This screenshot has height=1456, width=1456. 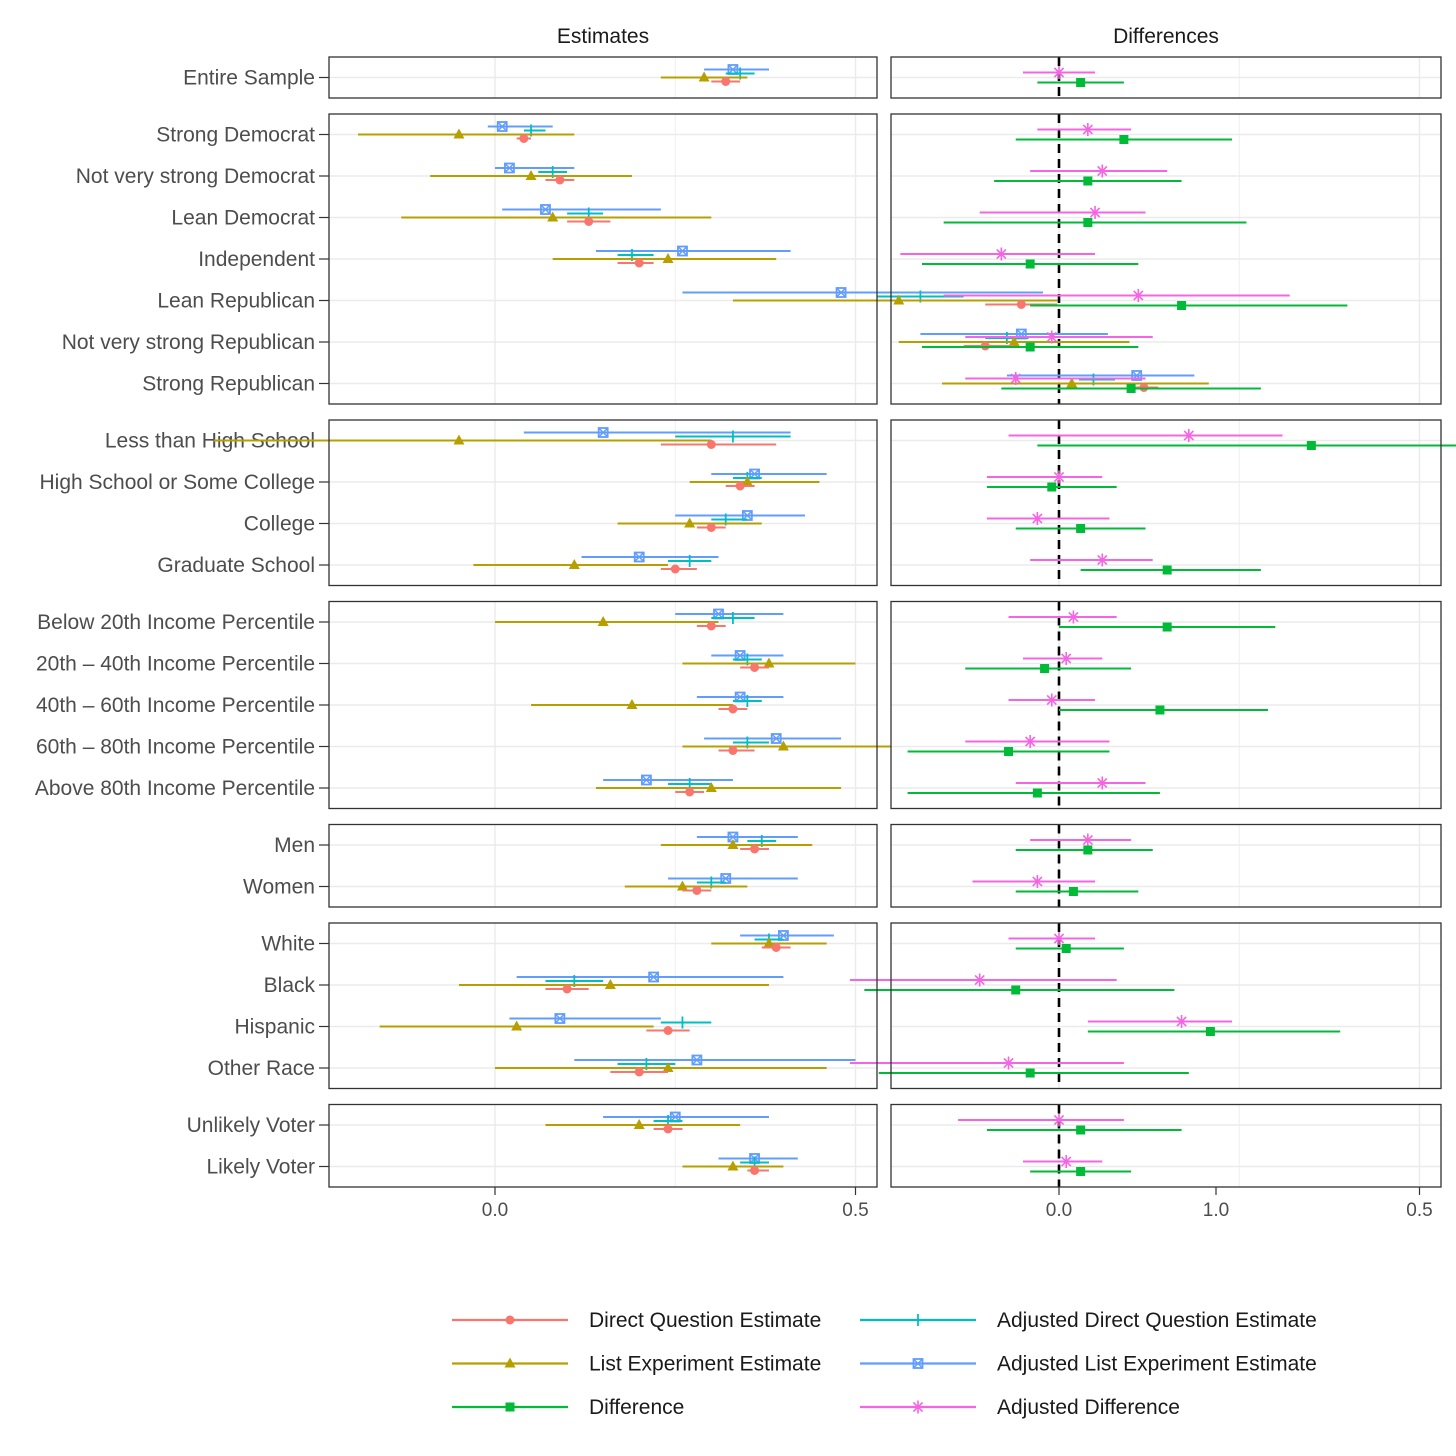 I want to click on point-adiff-20th-40th-income-percentile, so click(x=1066, y=658).